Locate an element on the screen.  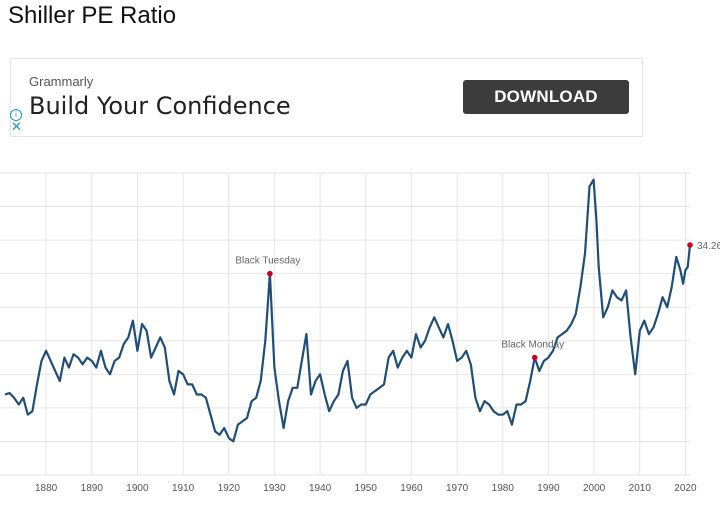
annotation-label: Black Monday is located at coordinates (532, 345).